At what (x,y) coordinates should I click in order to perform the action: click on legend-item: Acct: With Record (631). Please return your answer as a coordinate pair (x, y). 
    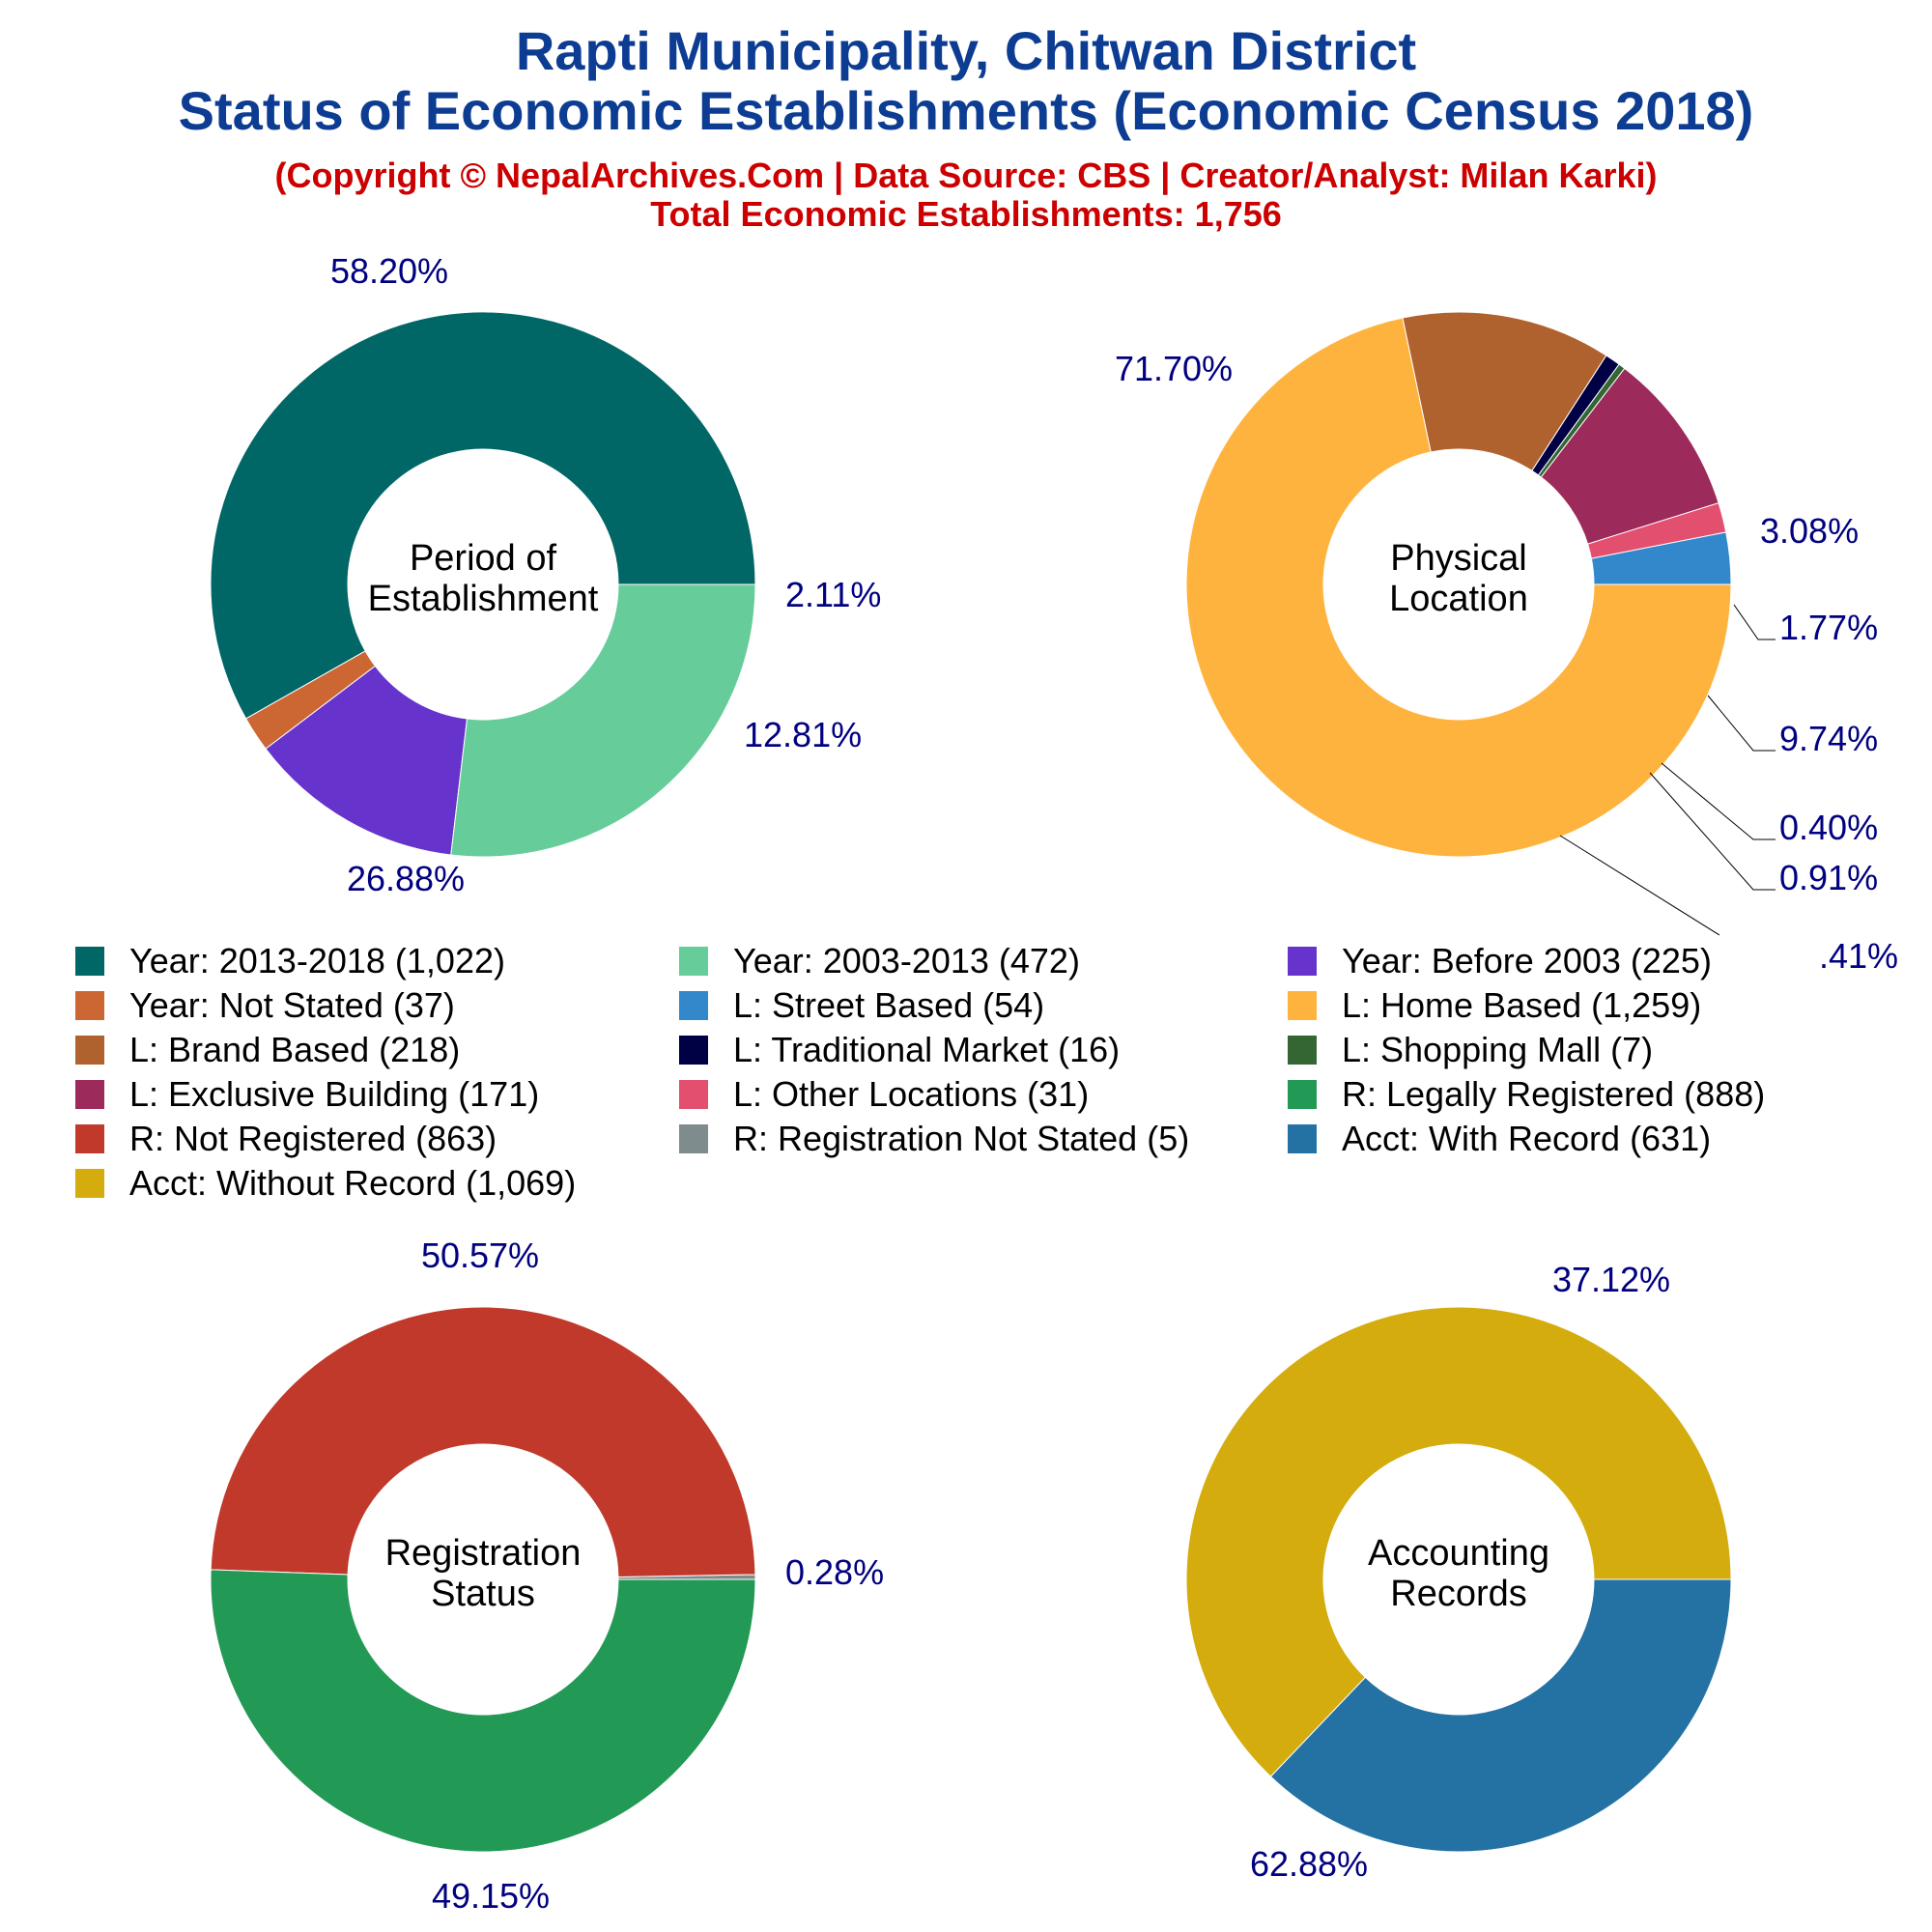
    Looking at the image, I should click on (1499, 1139).